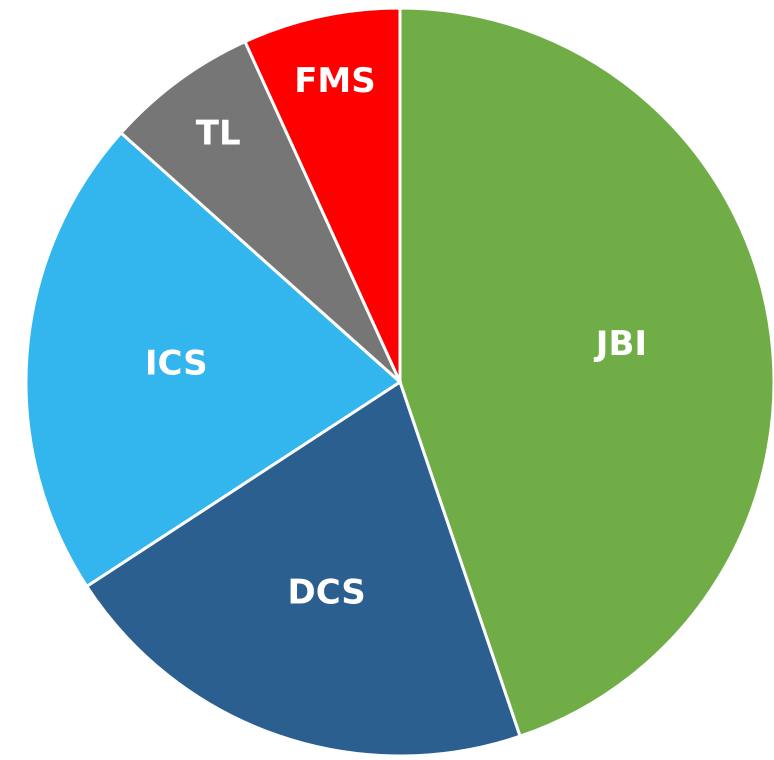 The image size is (774, 760). Describe the element at coordinates (218, 134) in the screenshot. I see `slice-label: TL` at that location.